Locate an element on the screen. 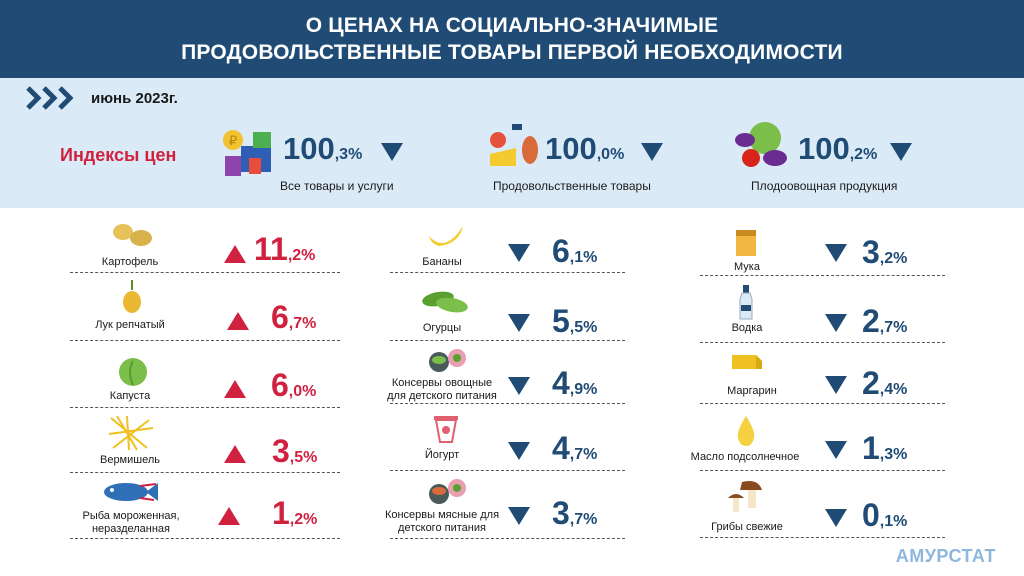 Image resolution: width=1024 pixels, height=576 pixels. index-veg-arrow-down-icon is located at coordinates (901, 152).